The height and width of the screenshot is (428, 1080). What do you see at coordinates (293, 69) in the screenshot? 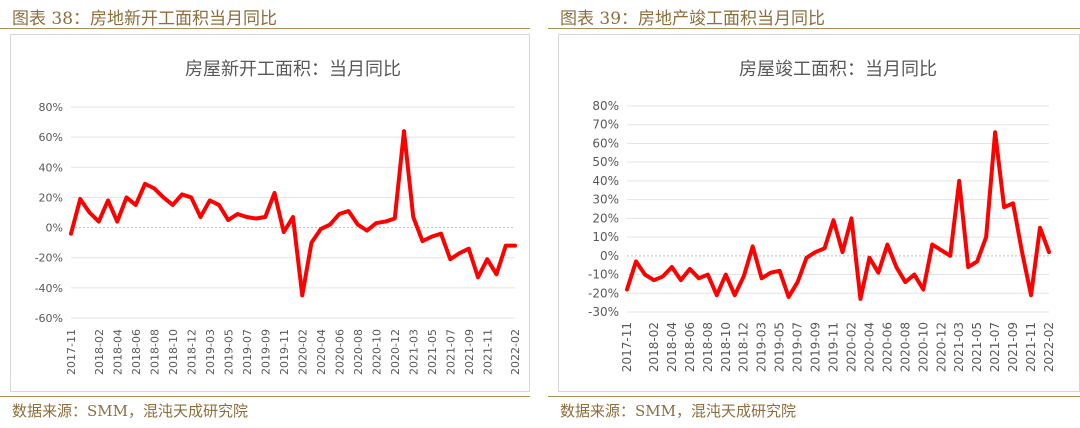
I see `chart-title: 房屋新开工面积：当月同比` at bounding box center [293, 69].